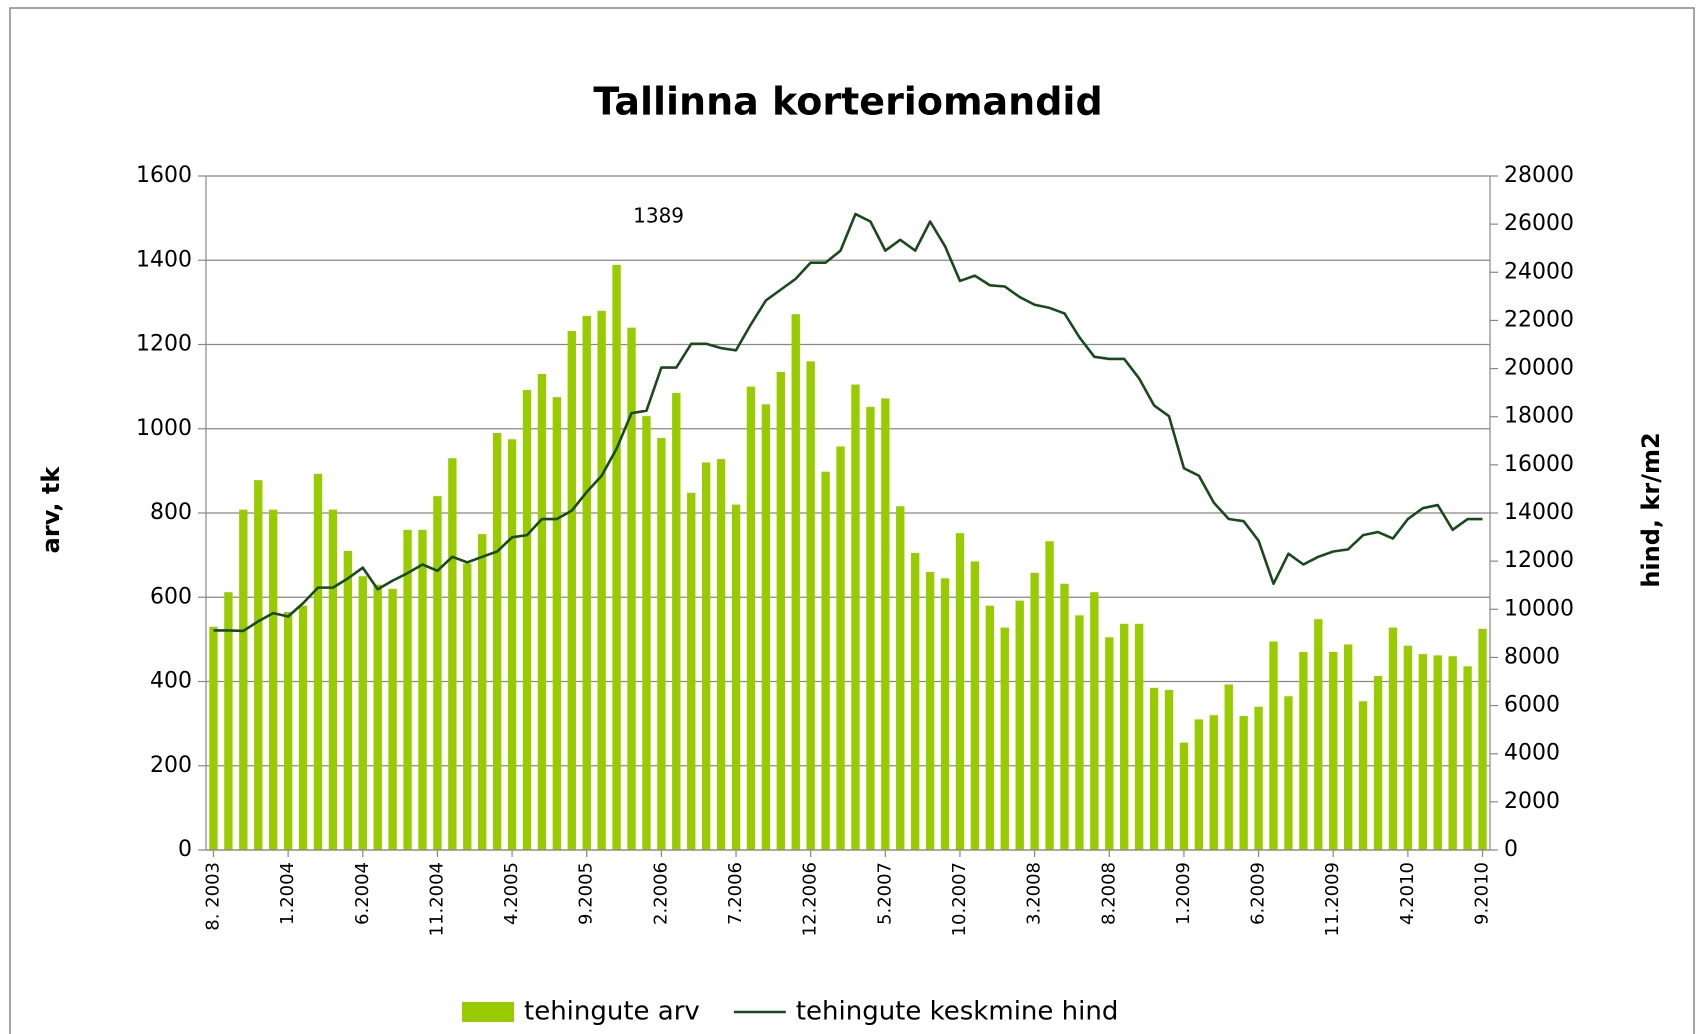  Describe the element at coordinates (1539, 319) in the screenshot. I see `y2-tick-label: 22000` at that location.